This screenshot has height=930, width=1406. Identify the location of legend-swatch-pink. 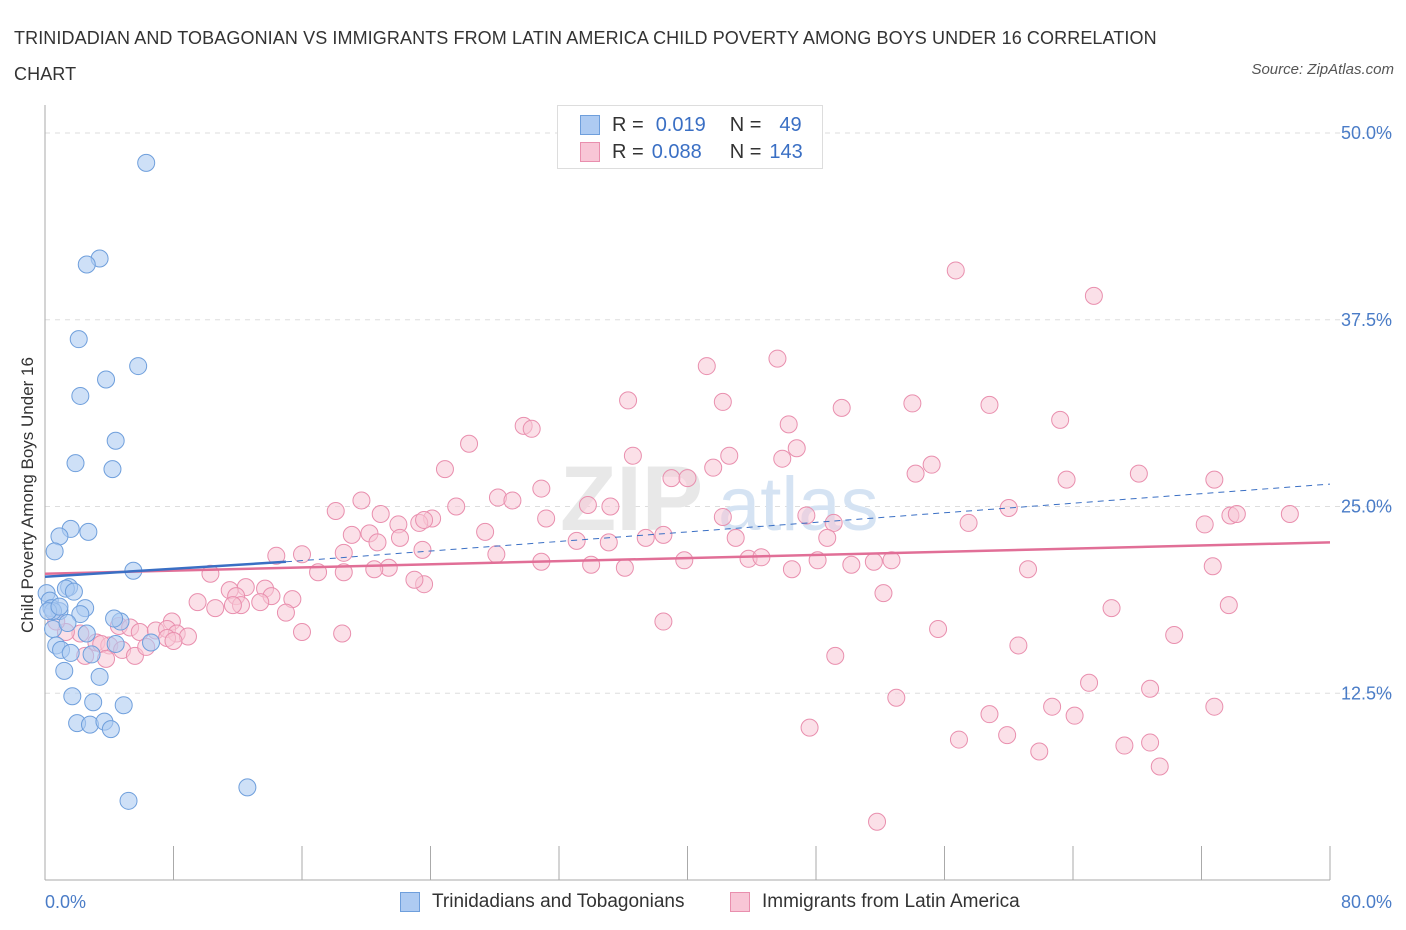
(590, 152).